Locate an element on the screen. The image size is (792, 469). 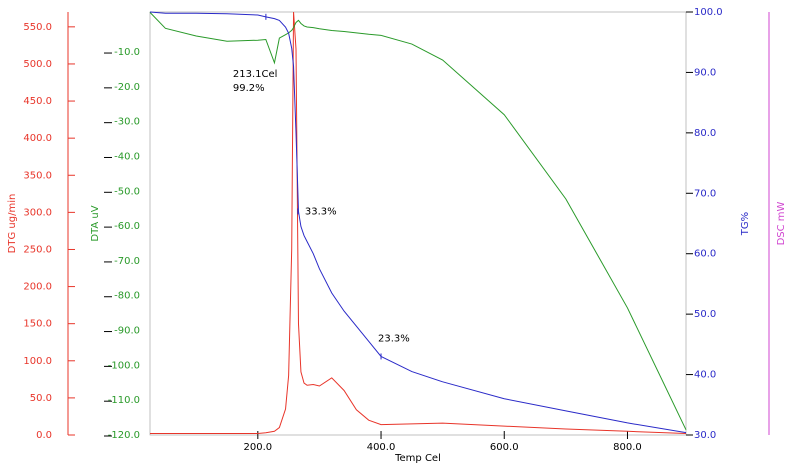
y-tick-label: 250.0 is located at coordinates (37, 249).